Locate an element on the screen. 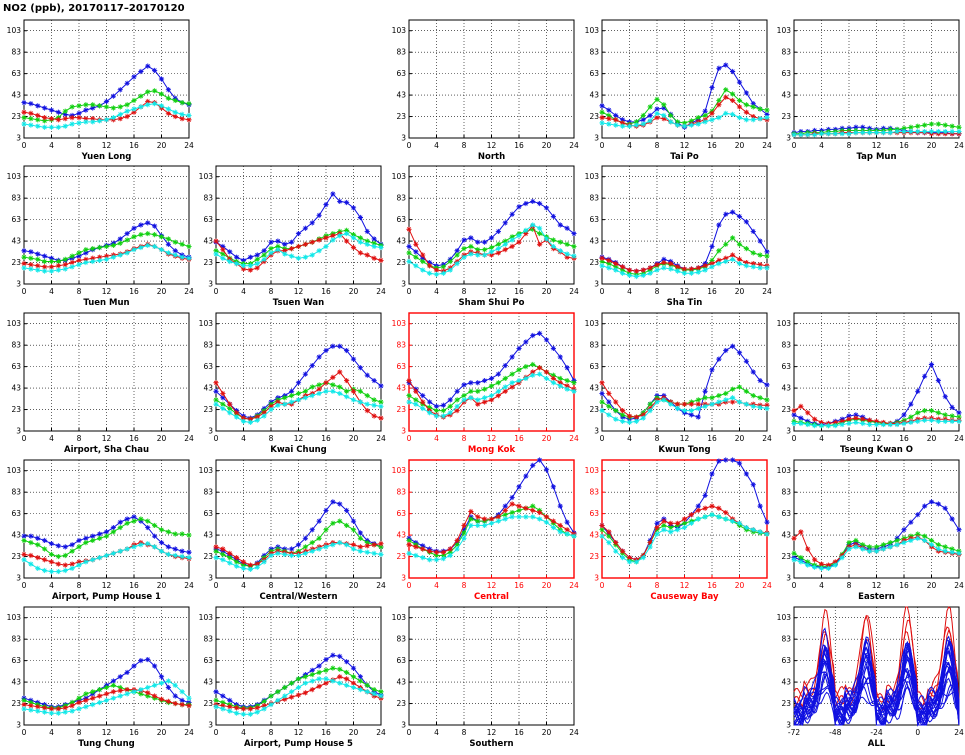 This screenshot has width=965, height=755. eastern-series-green-point is located at coordinates (849, 543).